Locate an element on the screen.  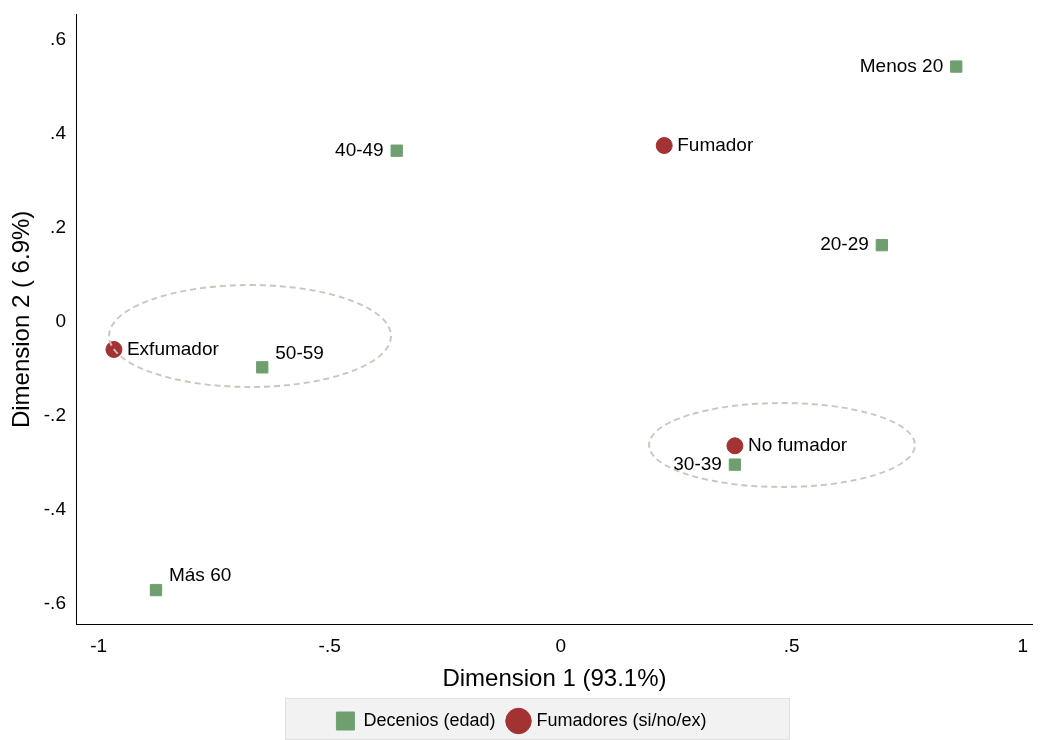
x-tick-label: 1 is located at coordinates (1023, 646).